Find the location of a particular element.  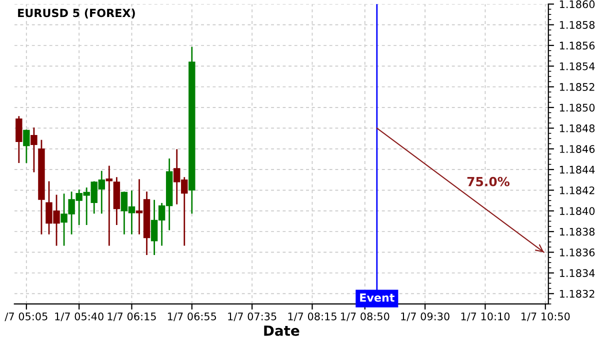

y-tick-label: 1.1844 is located at coordinates (577, 170).